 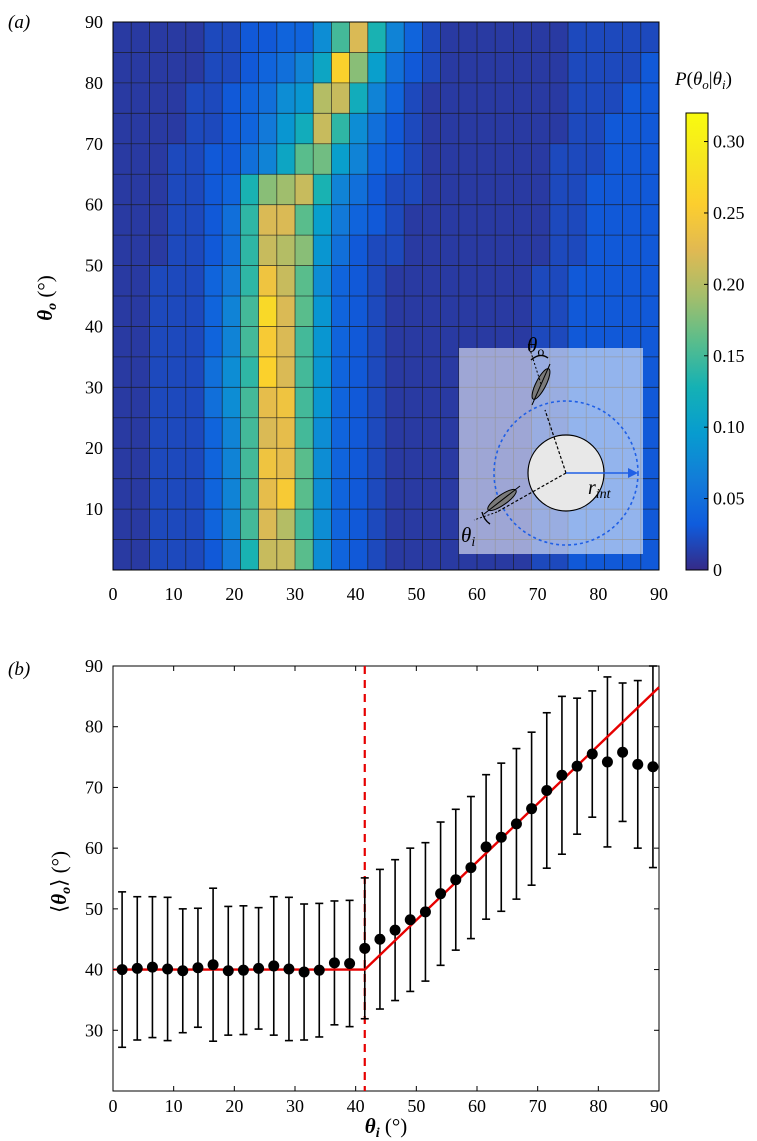 I want to click on scatter-y-axis-label: ⟨θo⟩ (°), so click(x=60, y=882).